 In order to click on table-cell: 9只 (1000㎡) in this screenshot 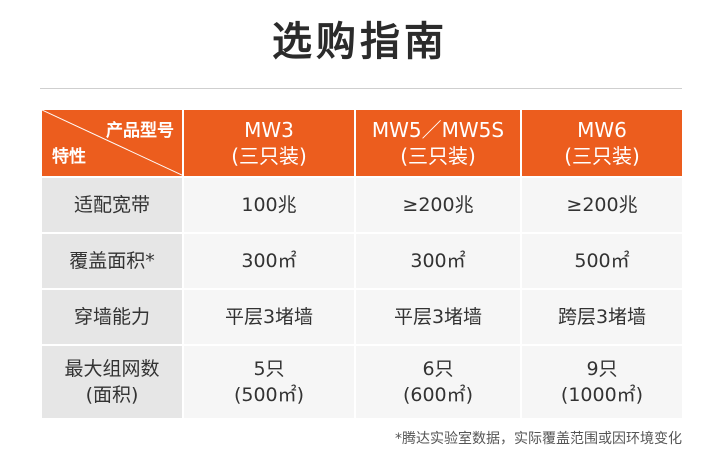, I will do `click(602, 382)`.